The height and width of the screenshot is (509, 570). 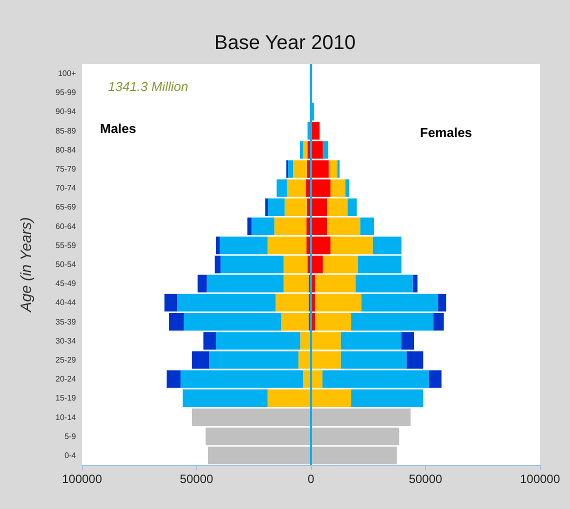 What do you see at coordinates (311, 479) in the screenshot?
I see `x-tick-label: 0` at bounding box center [311, 479].